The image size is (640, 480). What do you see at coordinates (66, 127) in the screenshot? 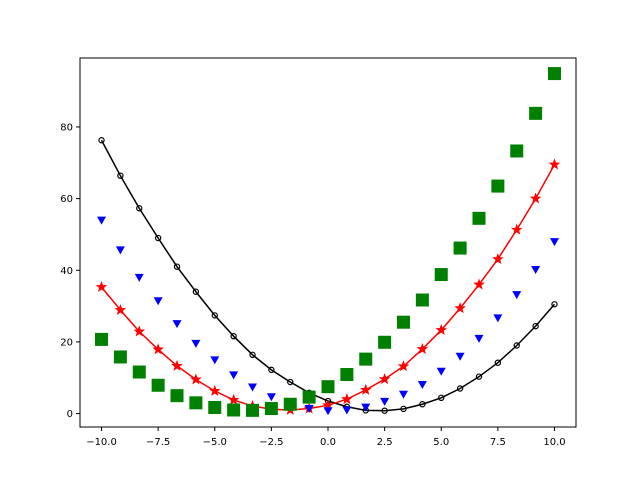
I see `y-tick-label: 80` at bounding box center [66, 127].